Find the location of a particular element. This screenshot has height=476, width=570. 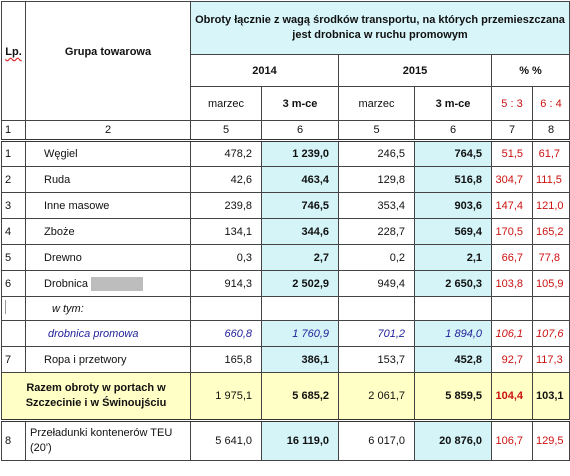

col-number: 5 is located at coordinates (376, 130).